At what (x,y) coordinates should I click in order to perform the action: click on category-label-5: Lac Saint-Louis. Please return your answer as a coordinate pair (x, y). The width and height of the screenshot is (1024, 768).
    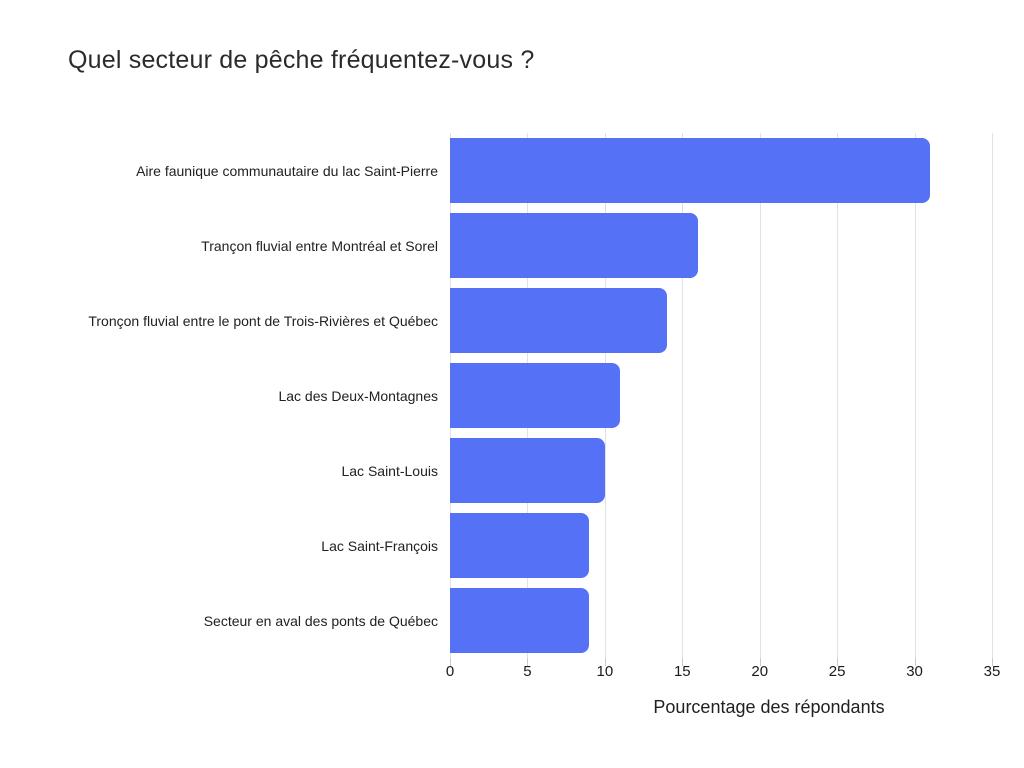
    Looking at the image, I should click on (389, 470).